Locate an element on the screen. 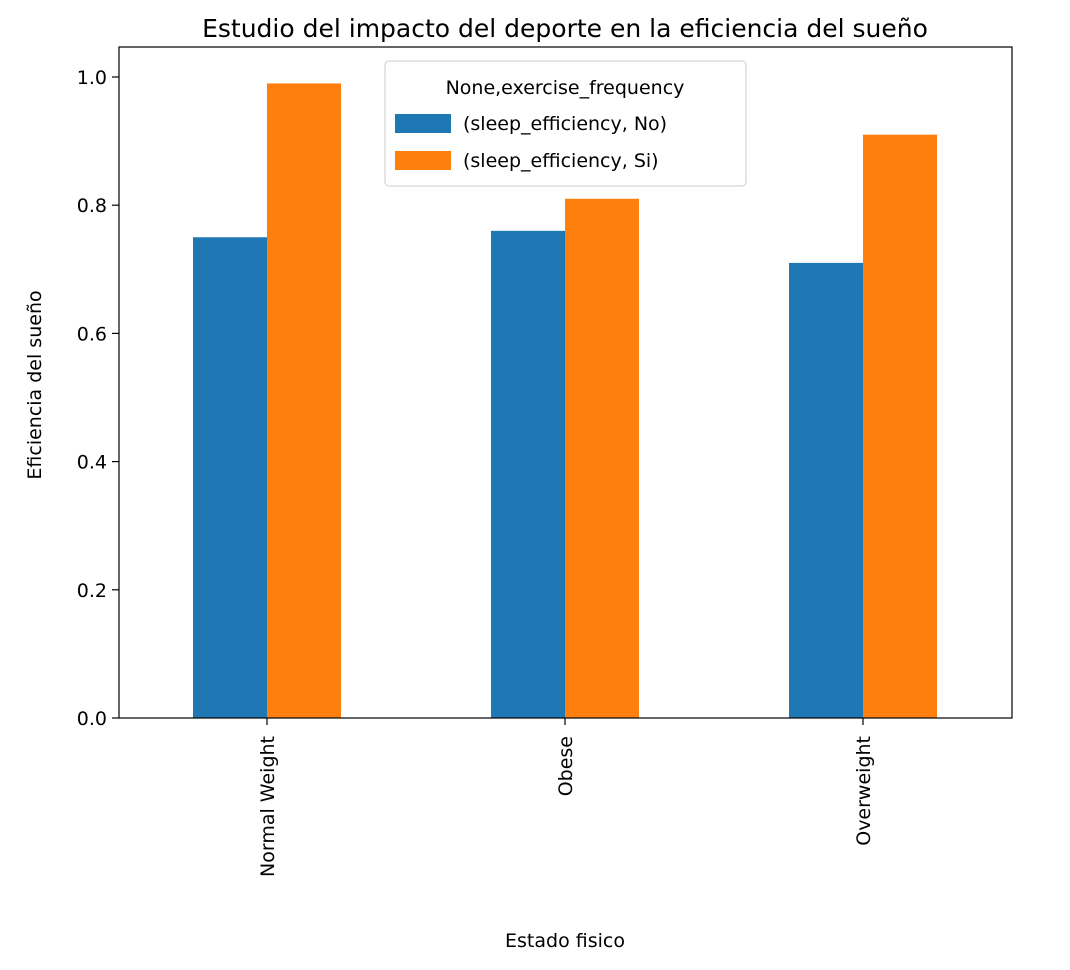 This screenshot has height=970, width=1070. legend-title: None,exercise_frequency is located at coordinates (565, 88).